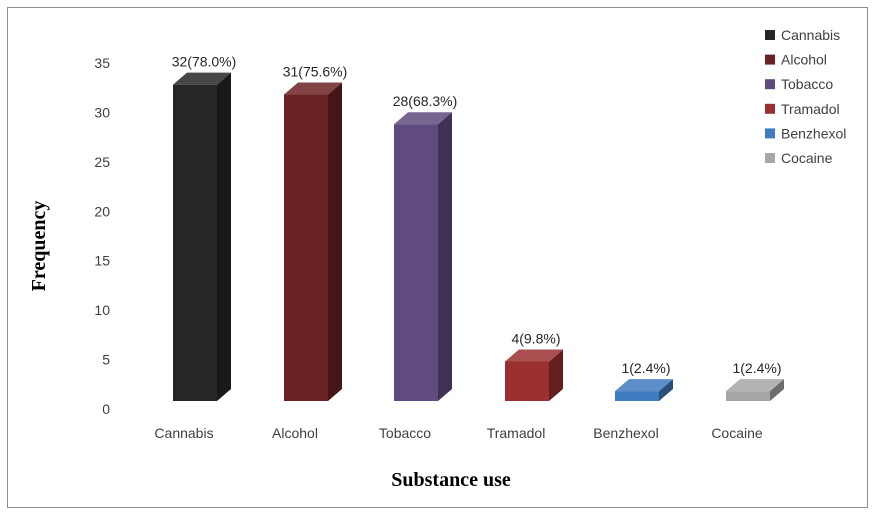 This screenshot has width=877, height=517. What do you see at coordinates (106, 360) in the screenshot?
I see `y-tick-label: 5` at bounding box center [106, 360].